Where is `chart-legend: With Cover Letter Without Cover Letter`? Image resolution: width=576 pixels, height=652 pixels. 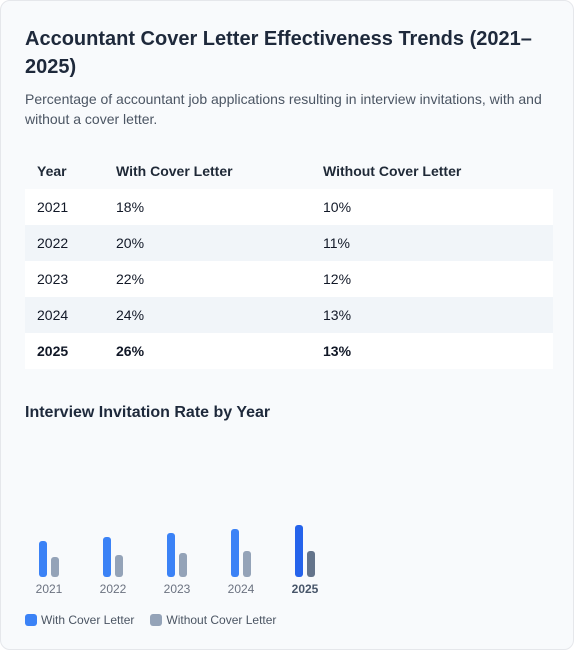 chart-legend: With Cover Letter Without Cover Letter is located at coordinates (158, 620).